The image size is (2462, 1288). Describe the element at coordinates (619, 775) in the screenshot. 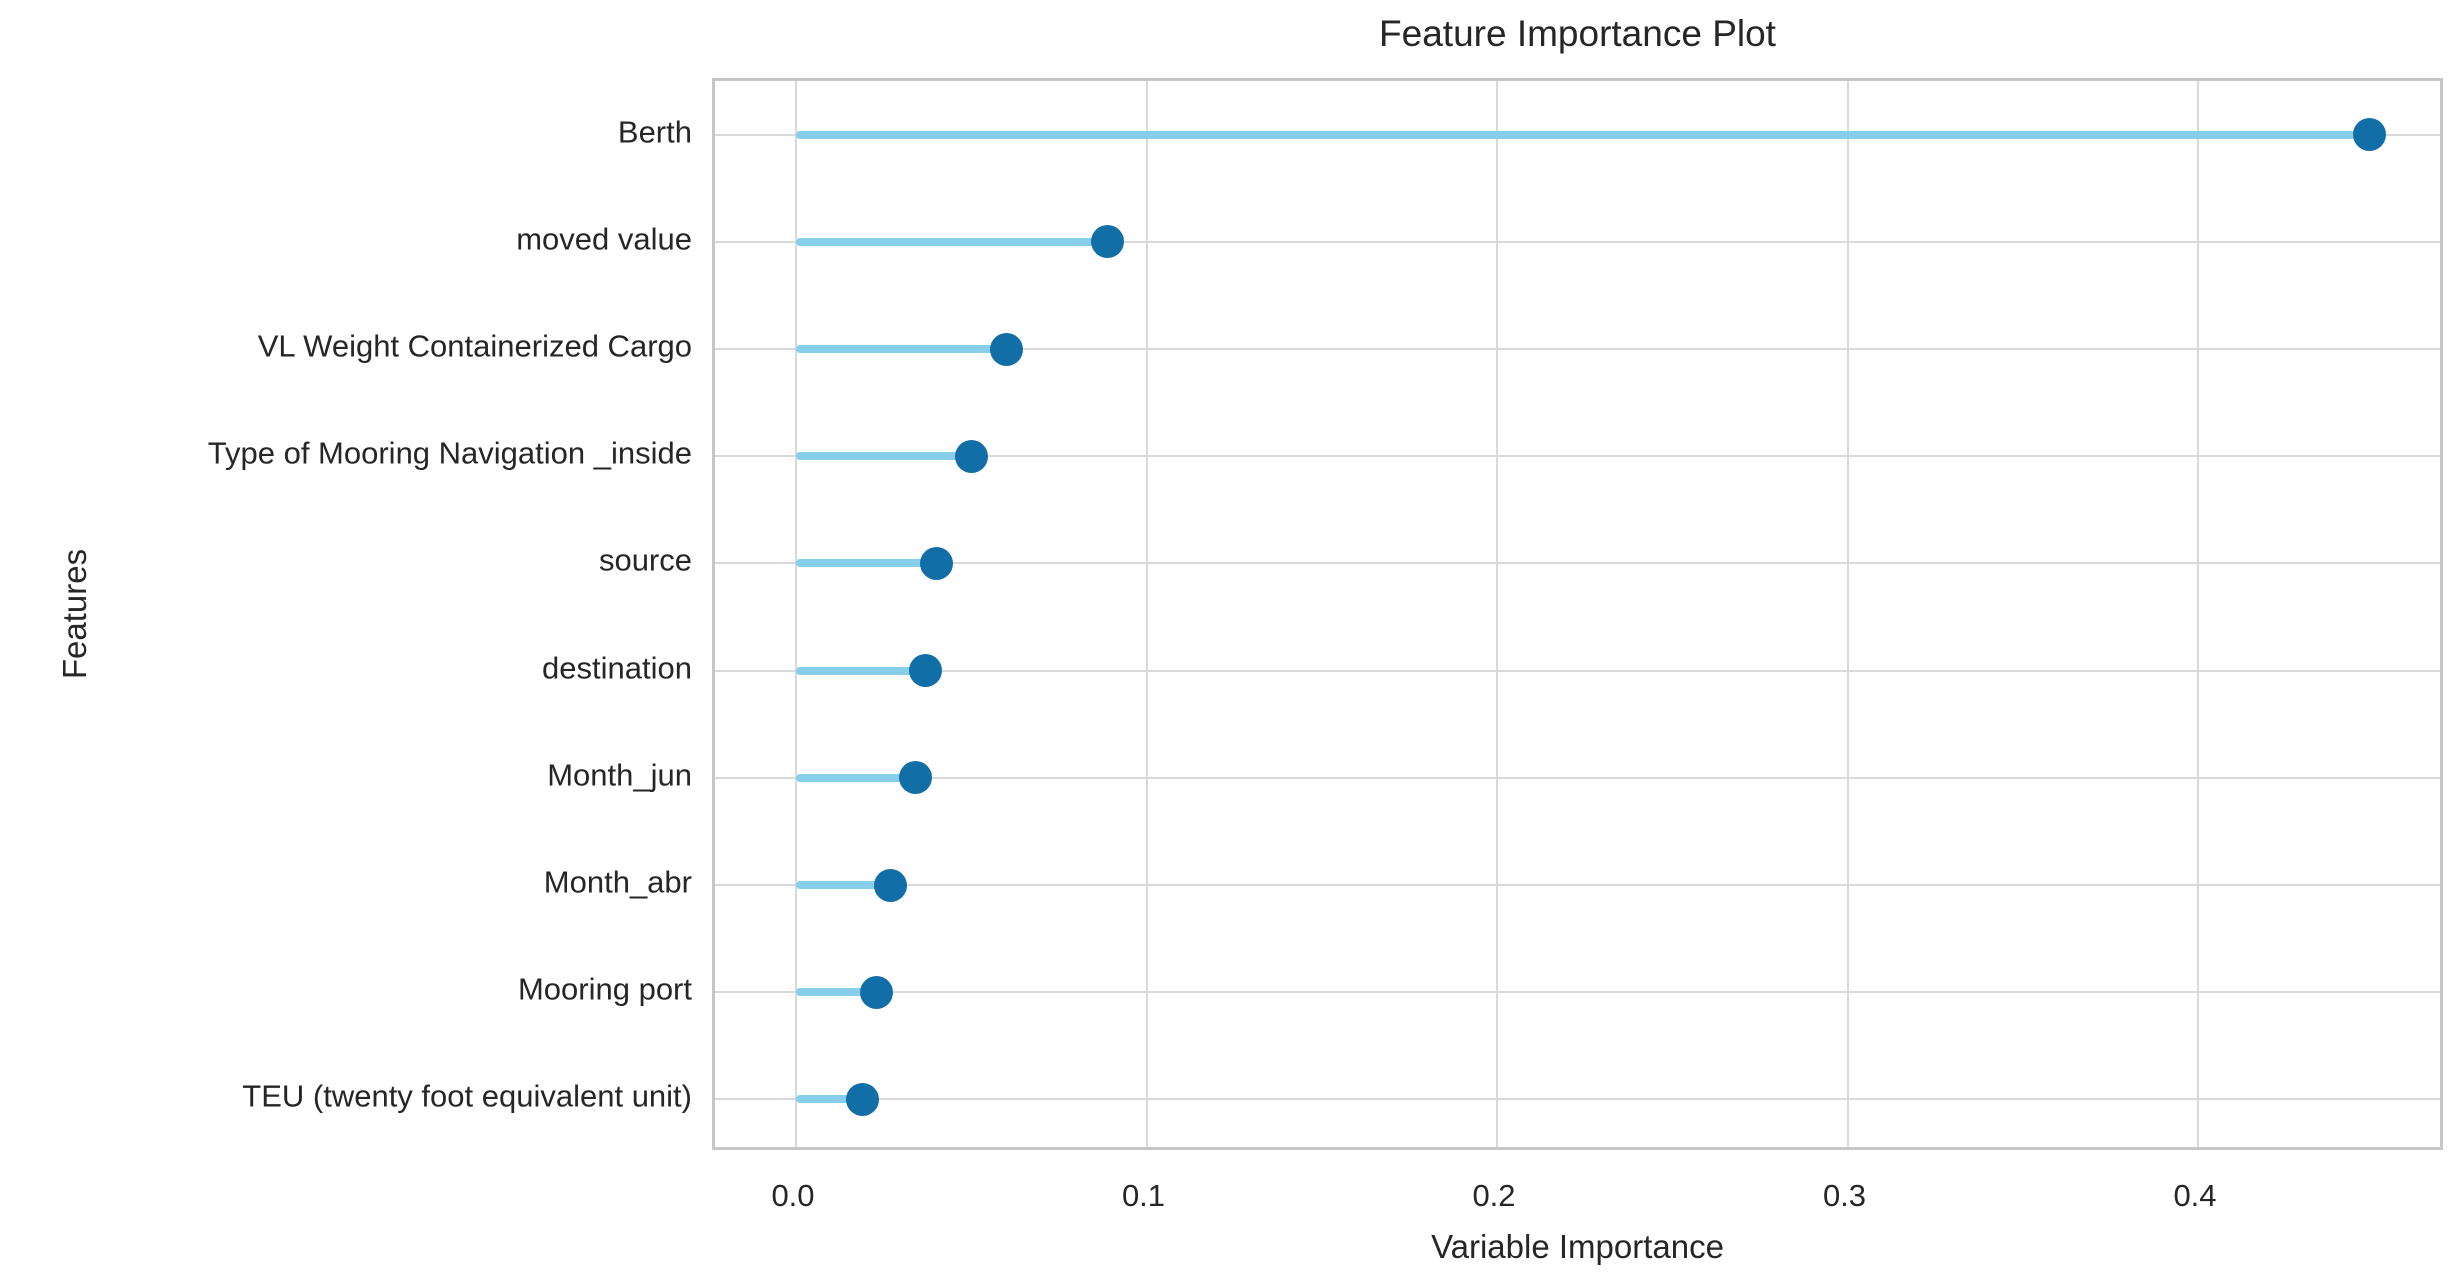

I see `y-tick-label: Month_jun` at that location.